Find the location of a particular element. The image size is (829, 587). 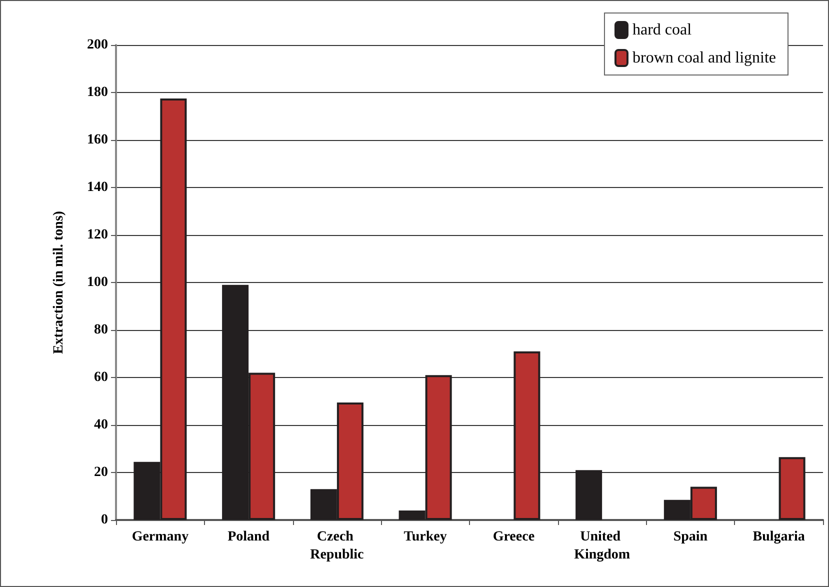

y-tick-label: 80 is located at coordinates (101, 330).